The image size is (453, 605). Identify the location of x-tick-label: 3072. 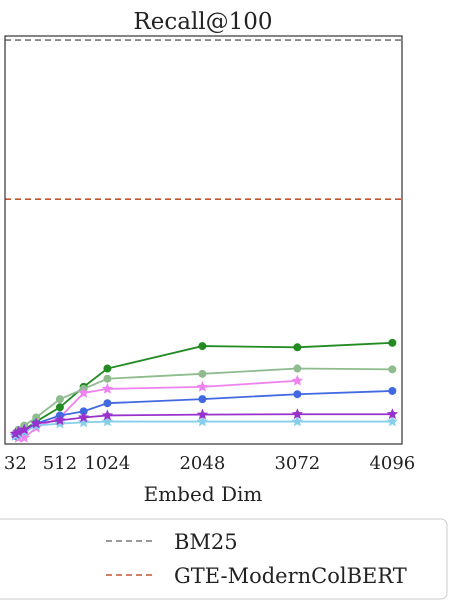
(297, 463).